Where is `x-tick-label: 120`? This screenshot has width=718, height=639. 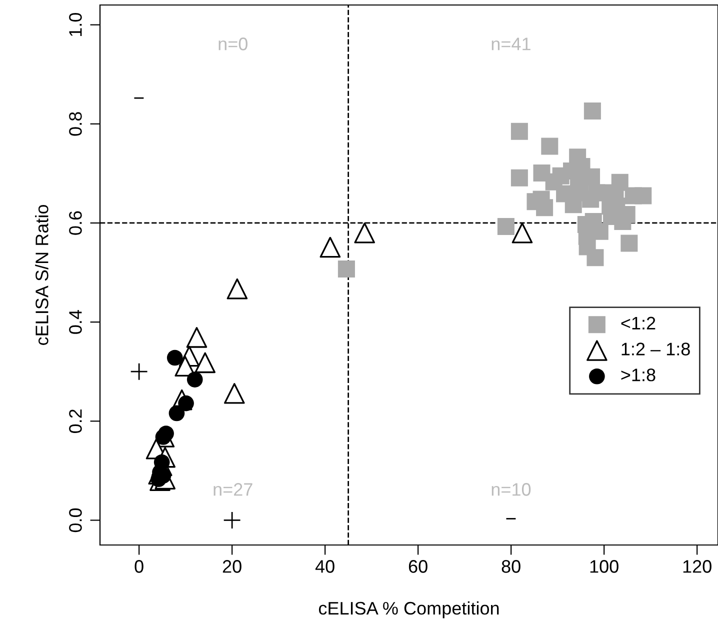 x-tick-label: 120 is located at coordinates (697, 566).